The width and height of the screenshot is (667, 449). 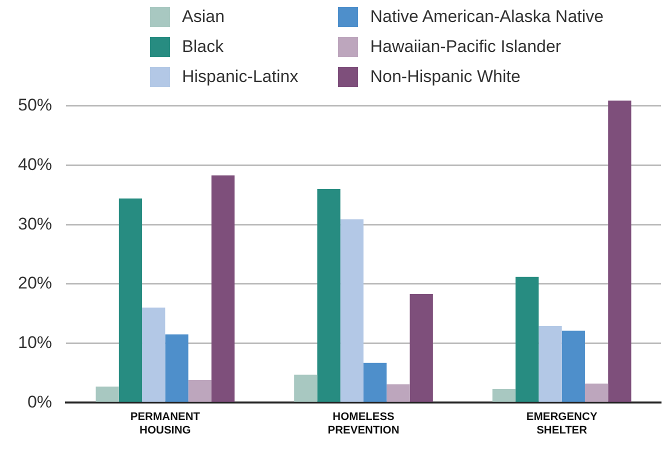 I want to click on x-tick-label: HOMELESS PREVENTION, so click(x=364, y=423).